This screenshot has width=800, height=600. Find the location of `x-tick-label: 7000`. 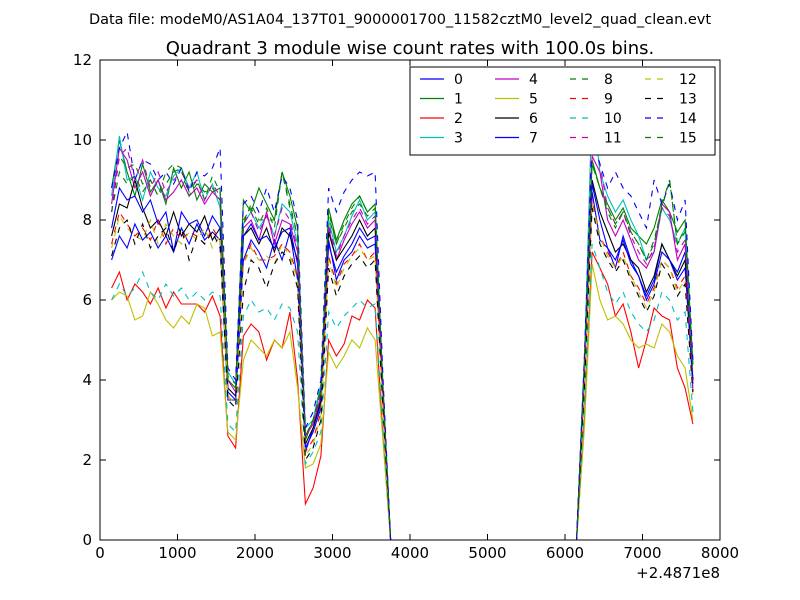

x-tick-label: 7000 is located at coordinates (642, 553).